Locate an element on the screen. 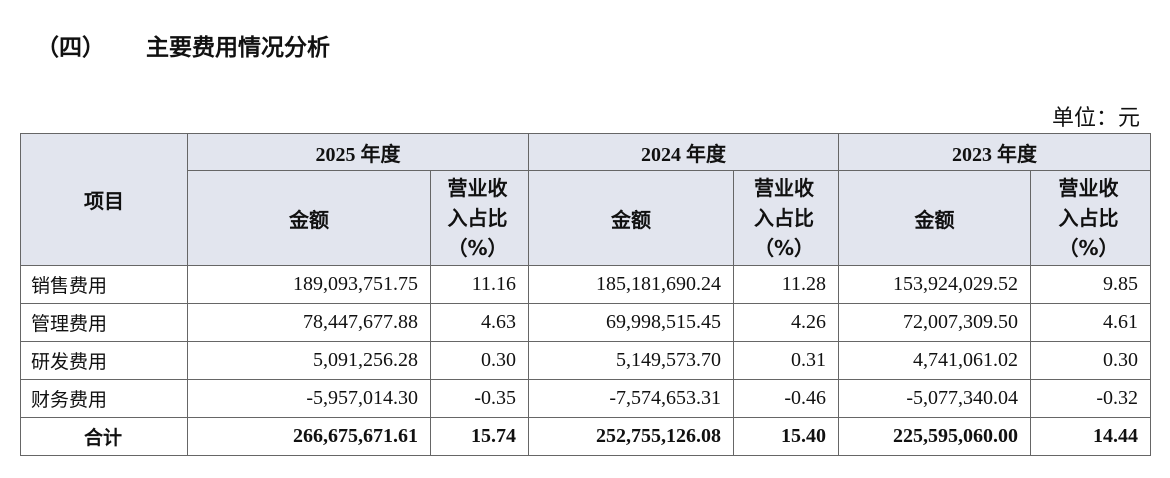 The width and height of the screenshot is (1170, 478). cell: 189,093,751.75 is located at coordinates (309, 284).